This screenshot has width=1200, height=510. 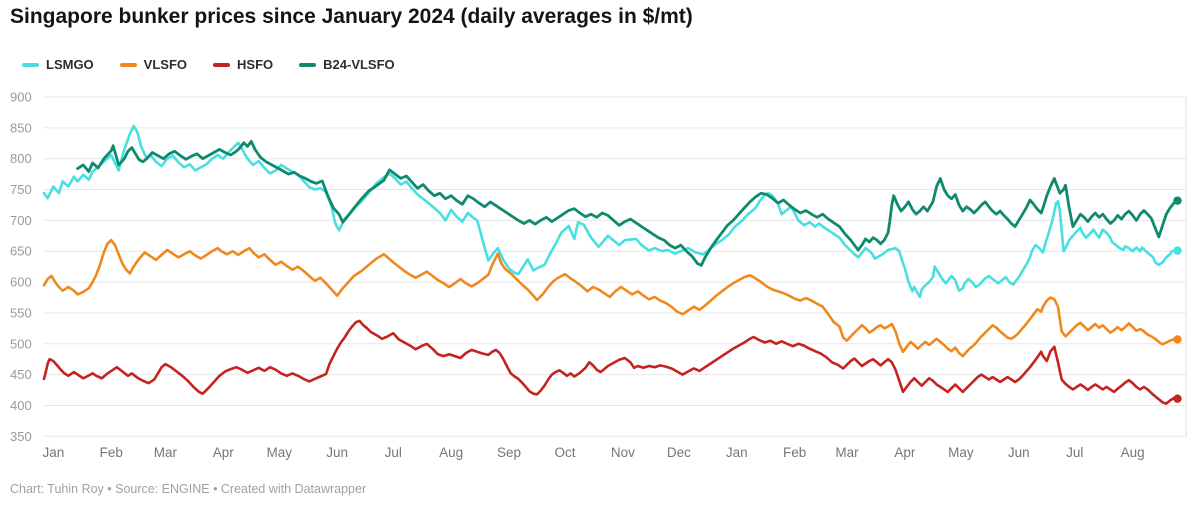 I want to click on legend-label-lsmgo: LSMGO, so click(x=70, y=64).